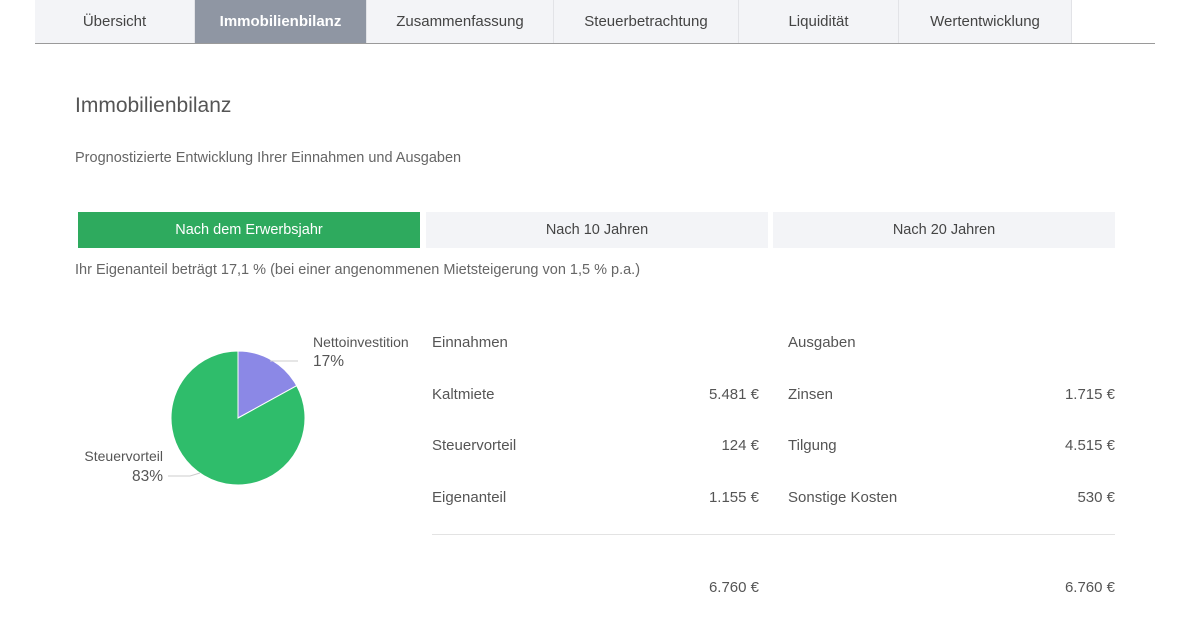 The height and width of the screenshot is (640, 1195). I want to click on tab-zusammenfassung: Zusammenfassung, so click(460, 21).